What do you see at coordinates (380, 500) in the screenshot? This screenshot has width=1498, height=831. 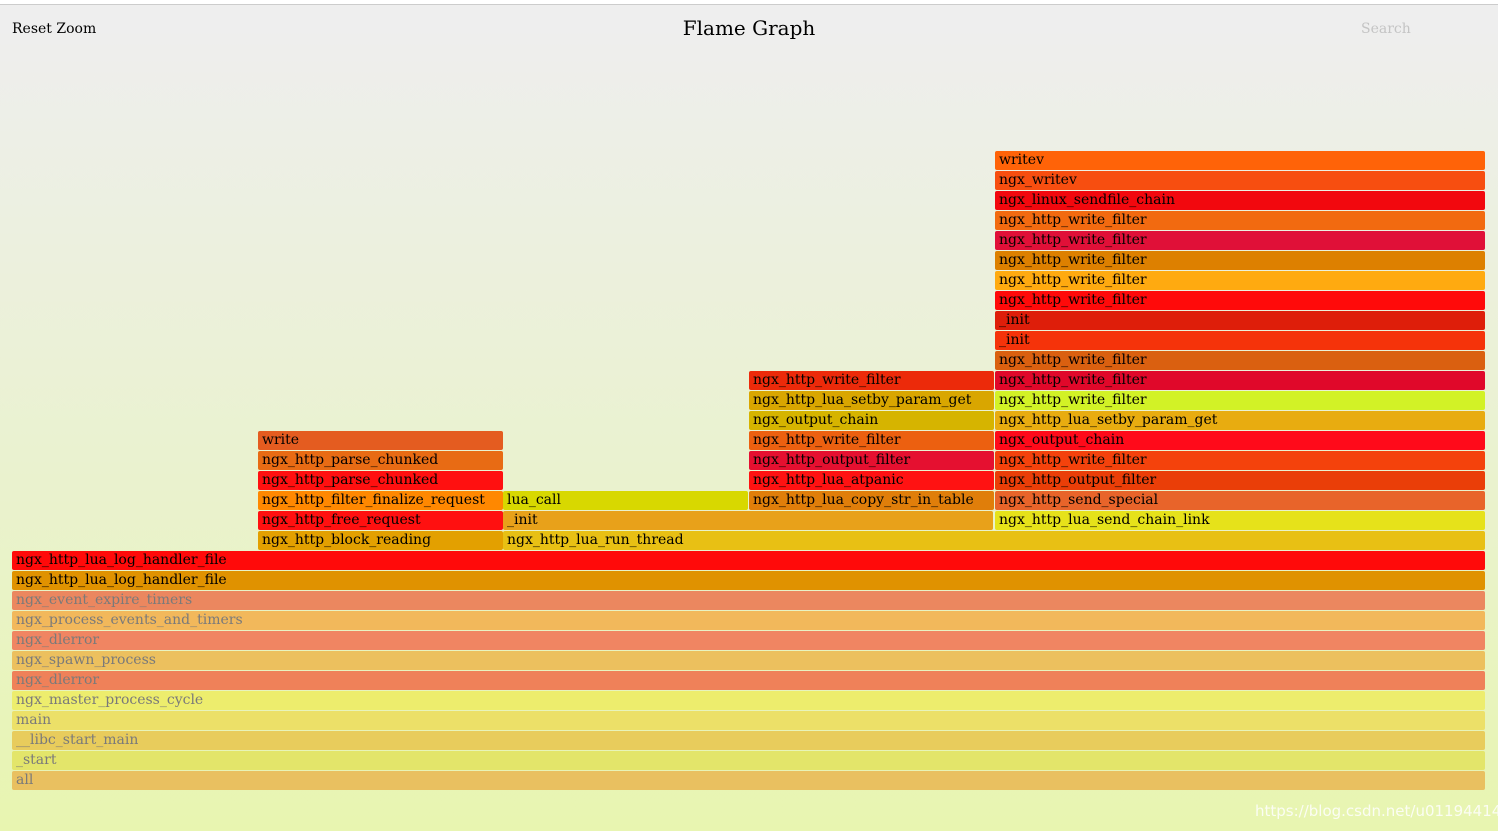 I see `flame-frame: ngx_http_filter_finalize_request` at bounding box center [380, 500].